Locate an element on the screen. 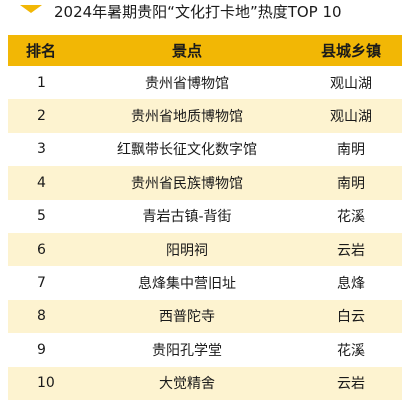  area-cell: 息烽 is located at coordinates (351, 284).